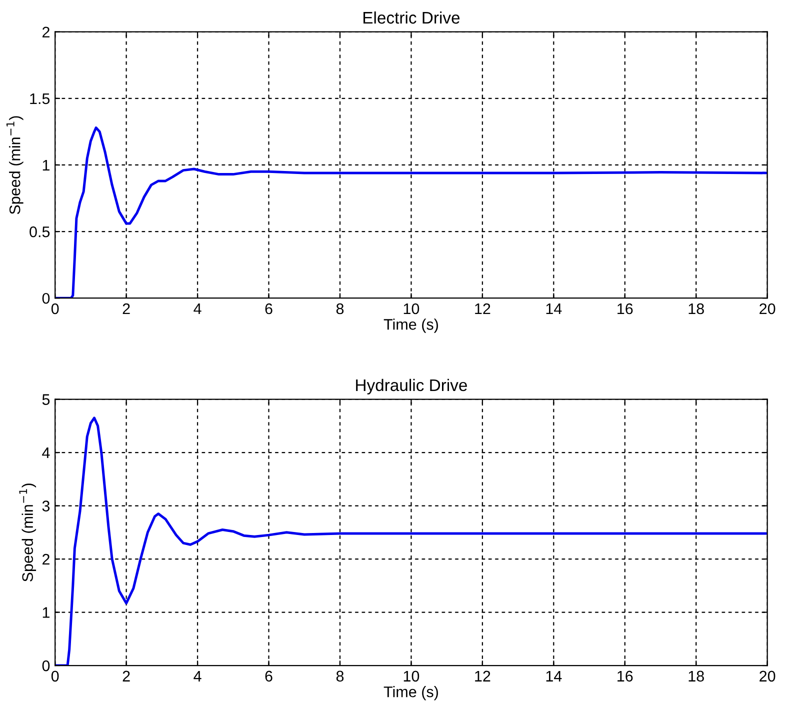 Image resolution: width=787 pixels, height=708 pixels. Describe the element at coordinates (40, 232) in the screenshot. I see `y-tick-label: 0.5` at that location.